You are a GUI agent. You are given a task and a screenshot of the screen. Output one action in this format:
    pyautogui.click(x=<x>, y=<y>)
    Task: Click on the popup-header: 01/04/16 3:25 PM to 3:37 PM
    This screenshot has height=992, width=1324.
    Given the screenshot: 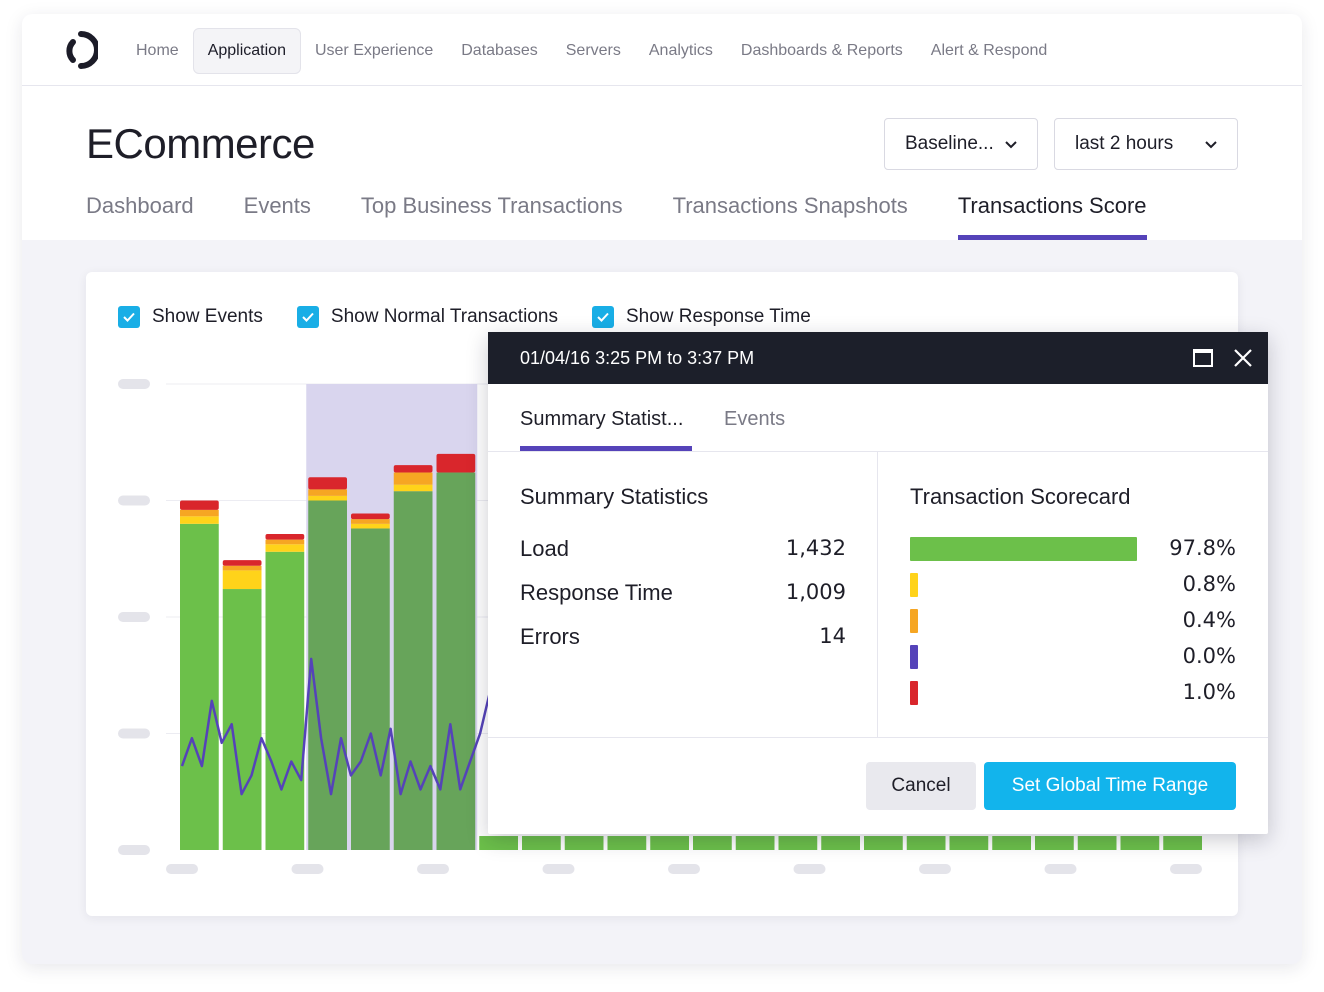 What is the action you would take?
    pyautogui.click(x=878, y=358)
    